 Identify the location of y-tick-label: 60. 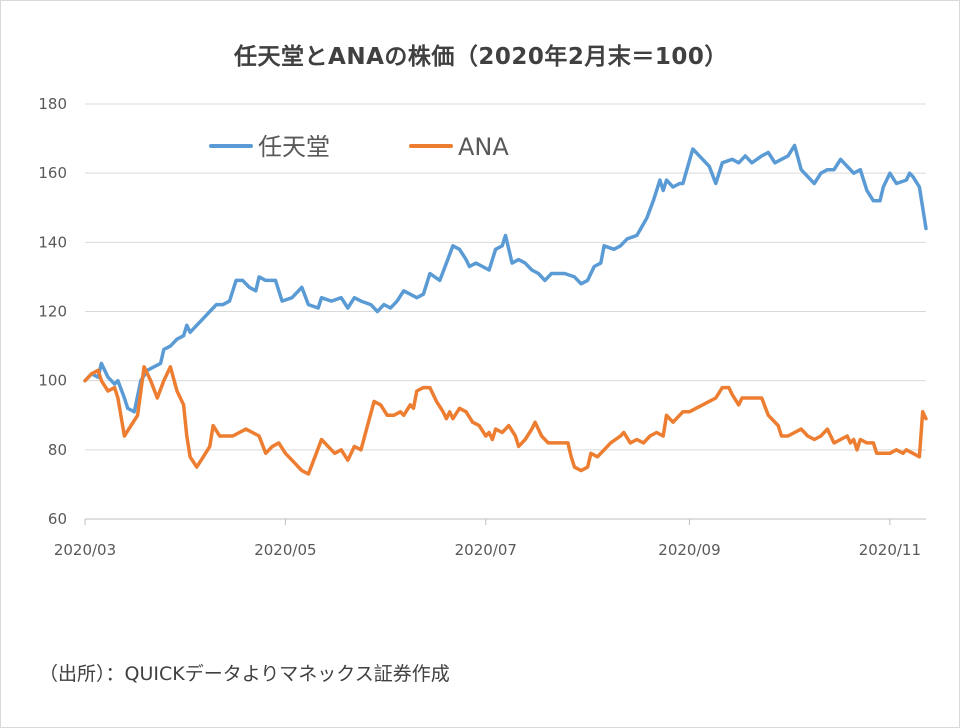
(57, 519).